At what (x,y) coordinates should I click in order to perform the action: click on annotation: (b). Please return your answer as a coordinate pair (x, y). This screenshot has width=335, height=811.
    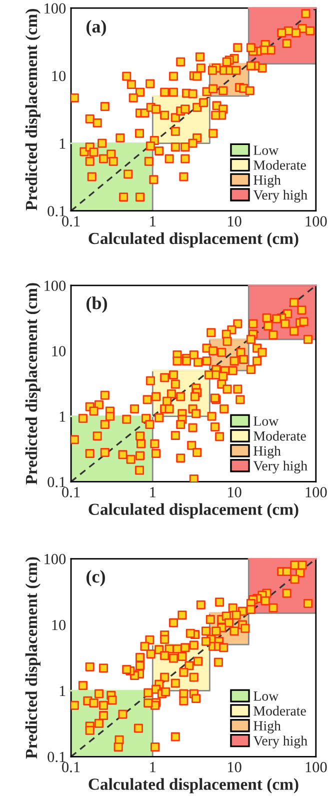
    Looking at the image, I should click on (96, 304).